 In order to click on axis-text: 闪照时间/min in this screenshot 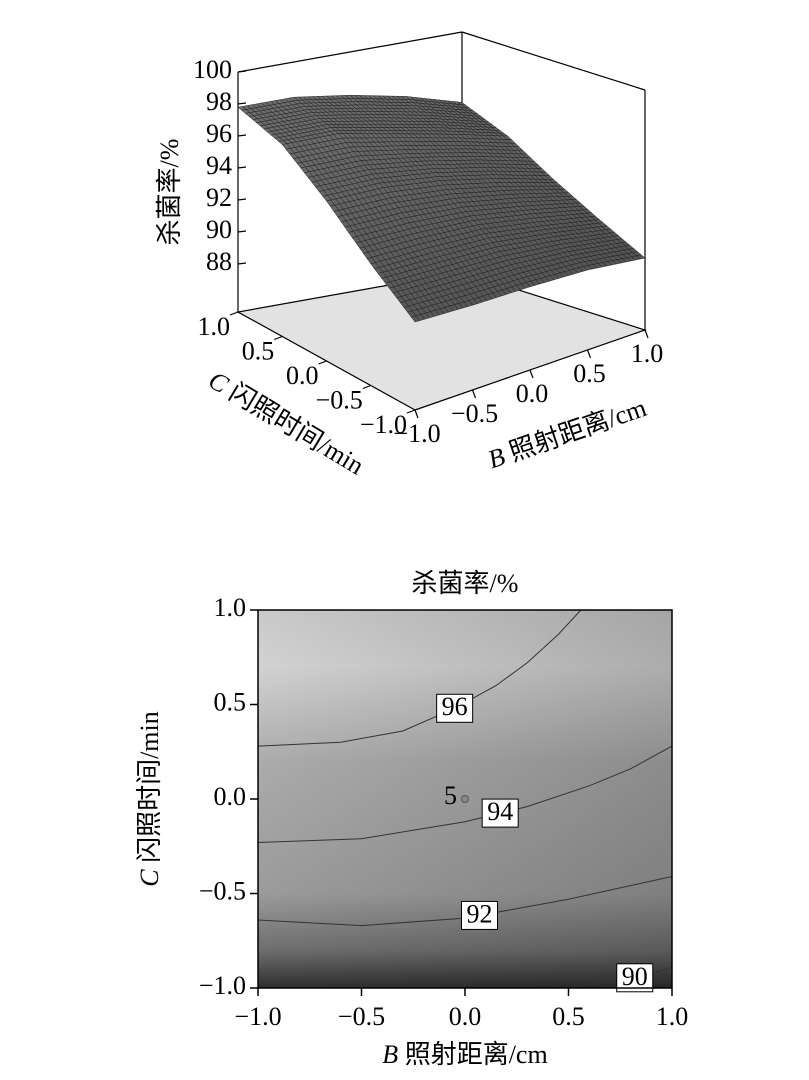, I will do `click(149, 787)`.